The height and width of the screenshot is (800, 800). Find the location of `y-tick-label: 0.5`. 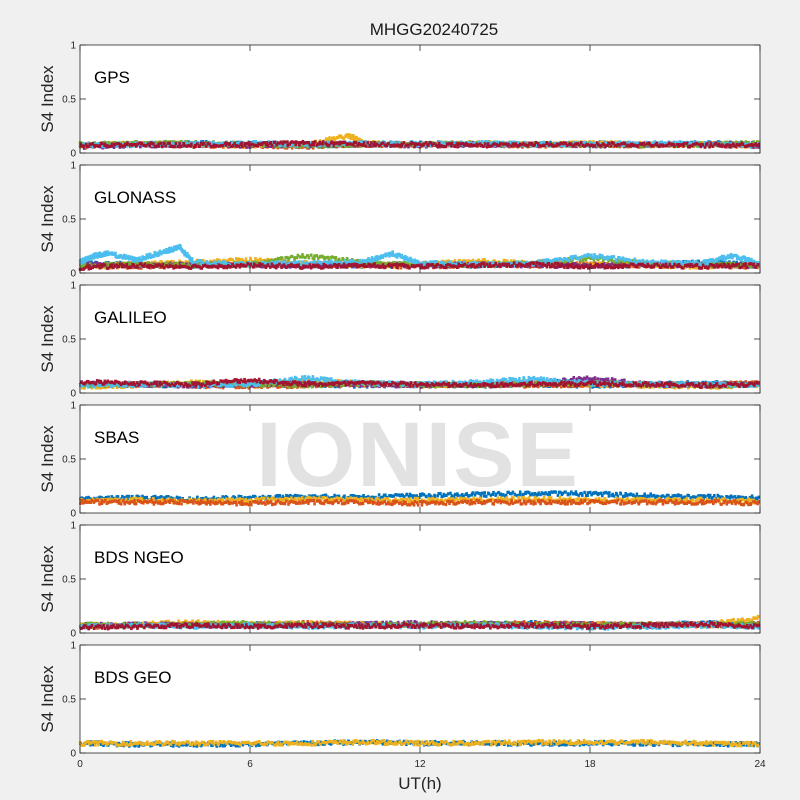

y-tick-label: 0.5 is located at coordinates (69, 100).